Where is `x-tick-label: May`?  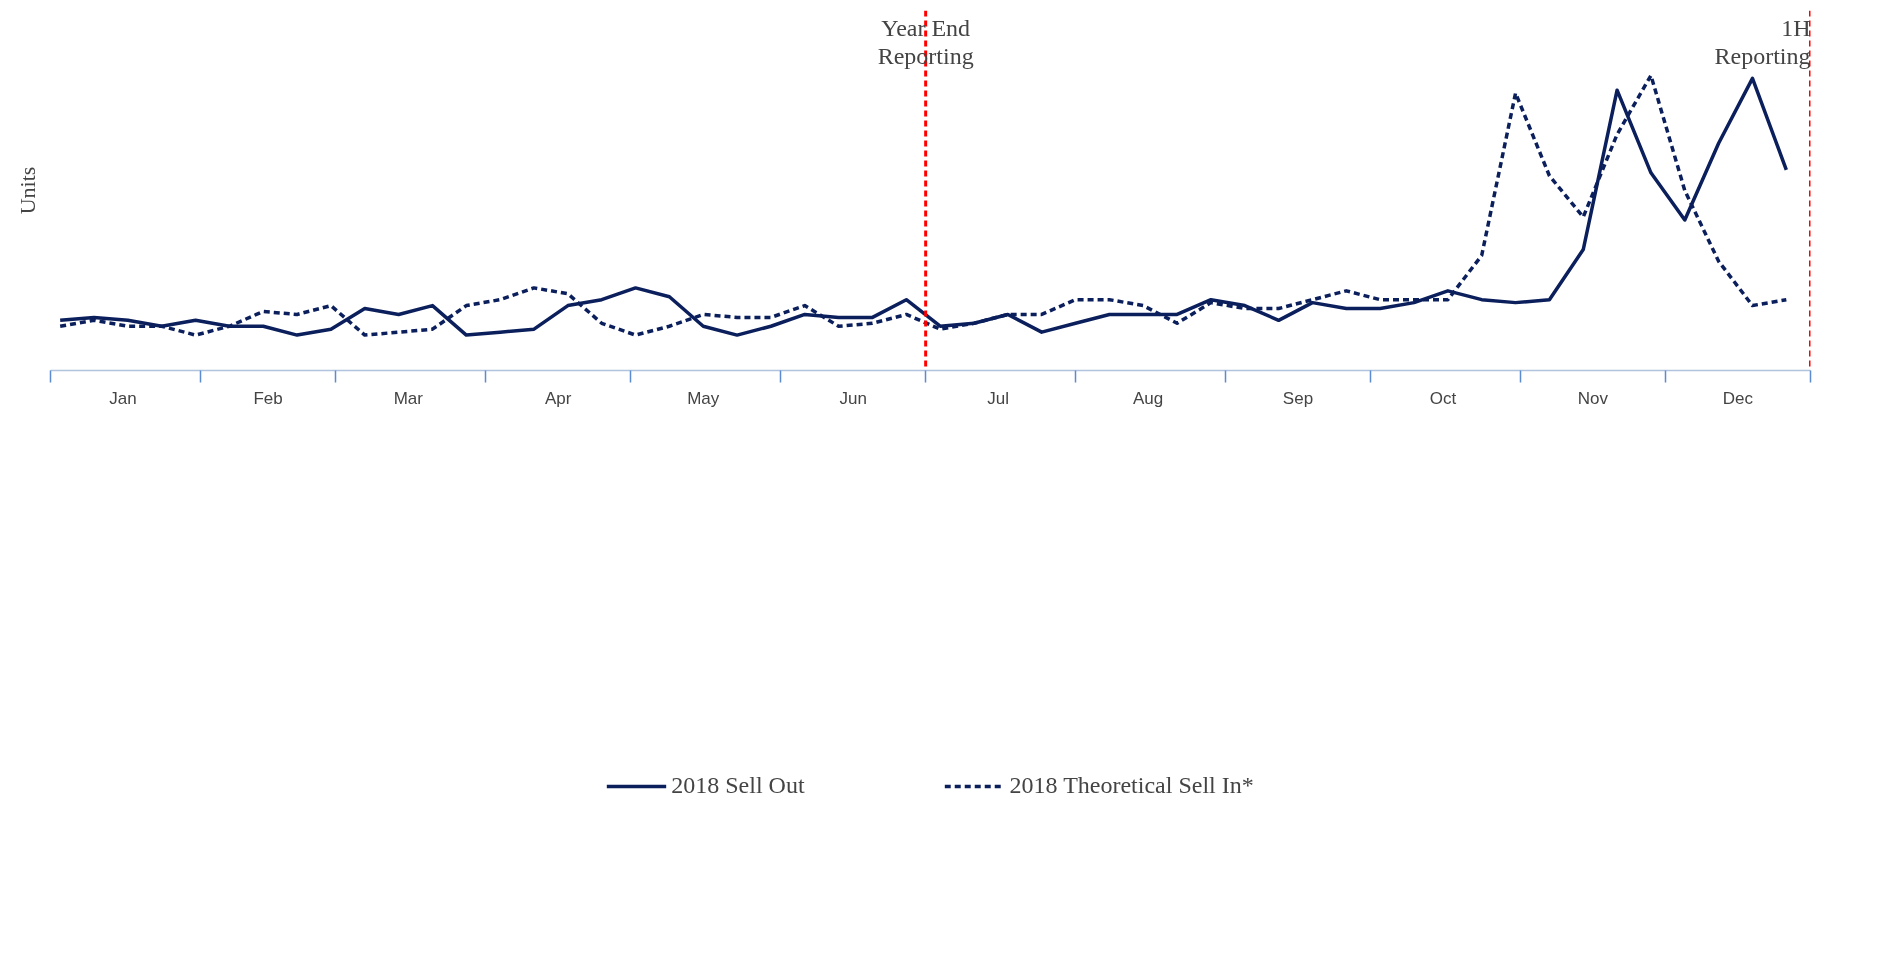
x-tick-label: May is located at coordinates (703, 398).